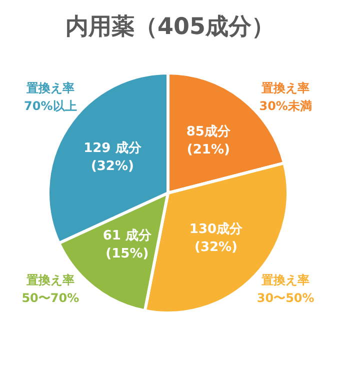  I want to click on slice-label: 置換え率 50〜70%, so click(51, 289).